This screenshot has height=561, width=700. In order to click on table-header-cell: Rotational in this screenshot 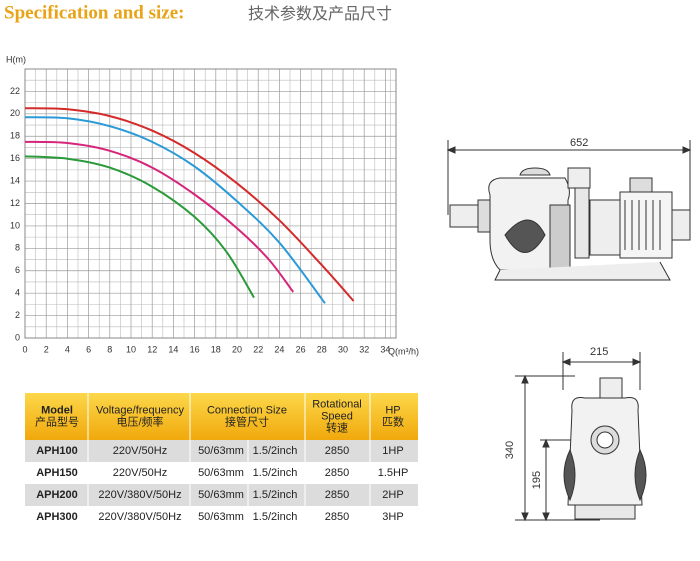, I will do `click(337, 404)`.